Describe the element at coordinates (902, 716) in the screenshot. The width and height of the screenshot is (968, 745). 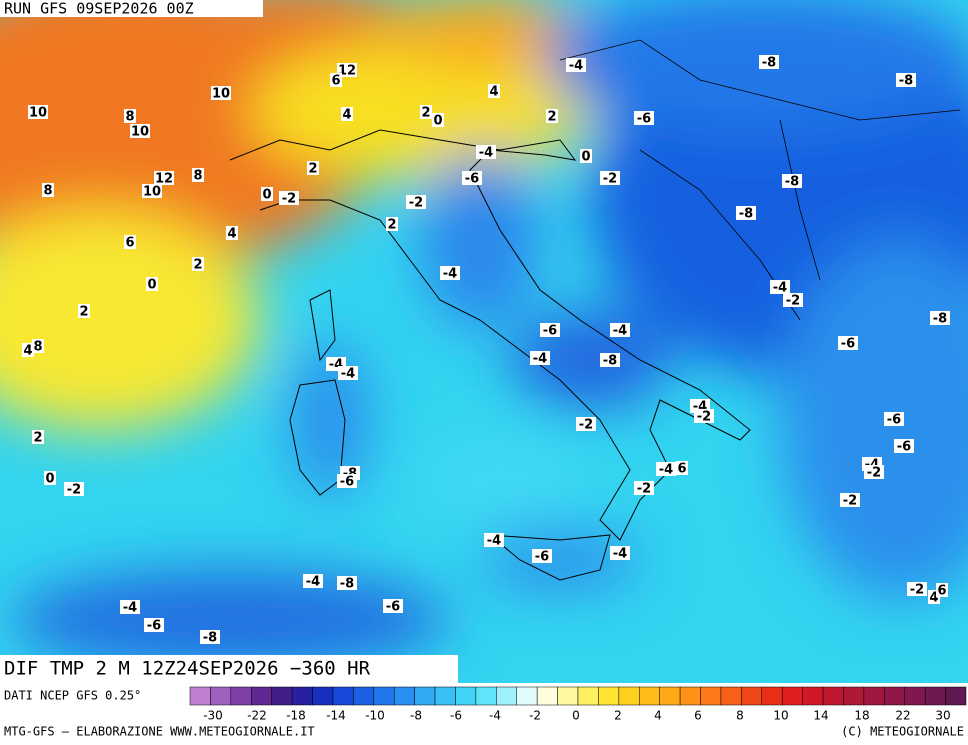
I see `colorbar-label: 22` at that location.